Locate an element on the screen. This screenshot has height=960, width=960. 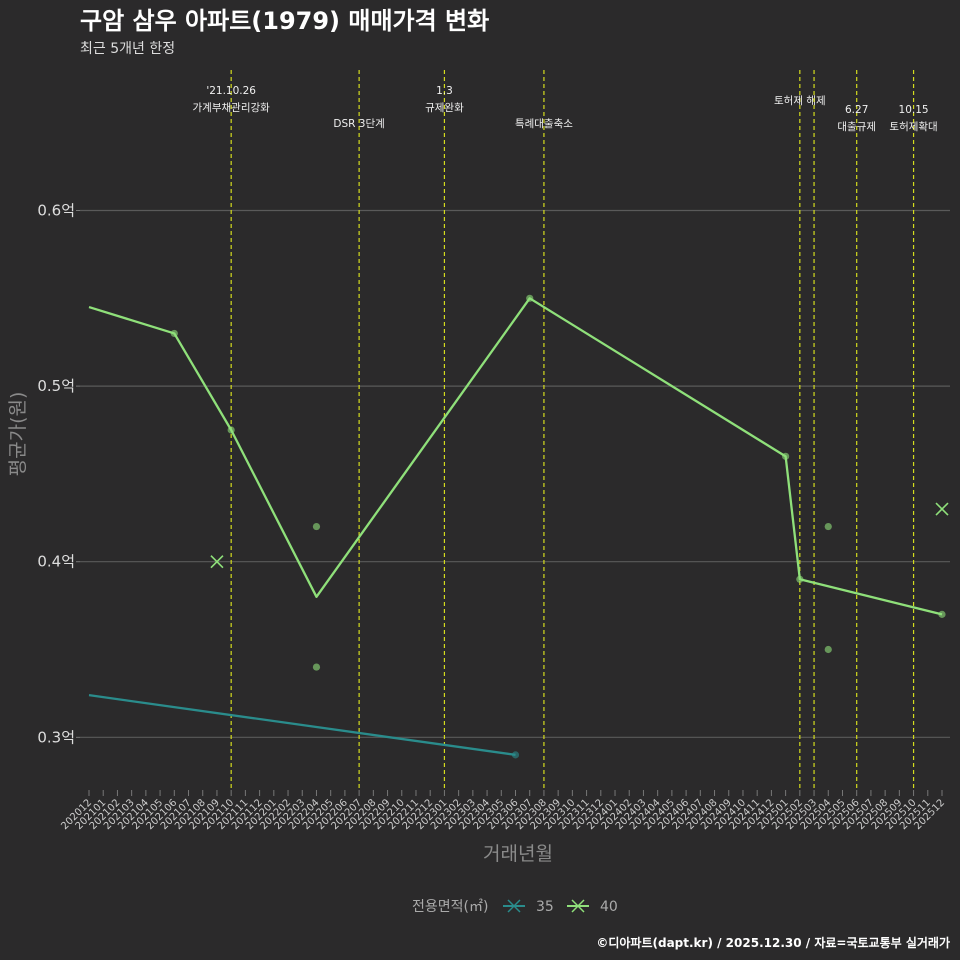
legend-title: 전용면적(㎡) is located at coordinates (450, 907).